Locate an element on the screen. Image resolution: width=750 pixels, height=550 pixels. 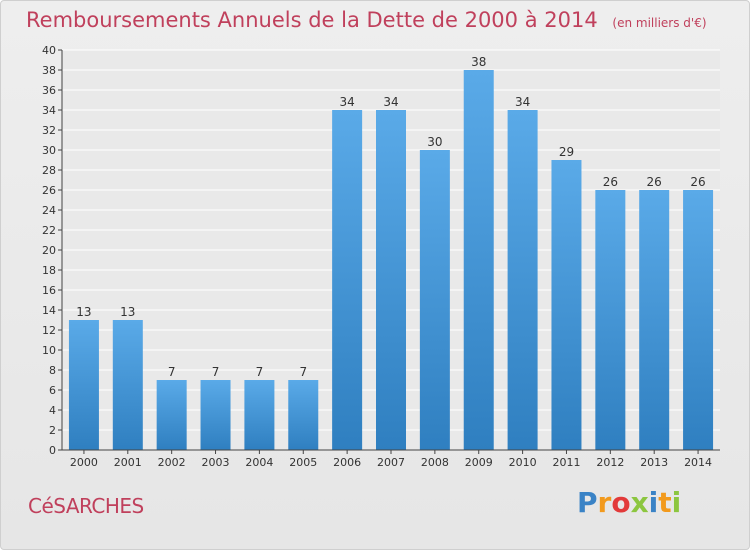
x-tick-label: 2005 is located at coordinates (303, 462).